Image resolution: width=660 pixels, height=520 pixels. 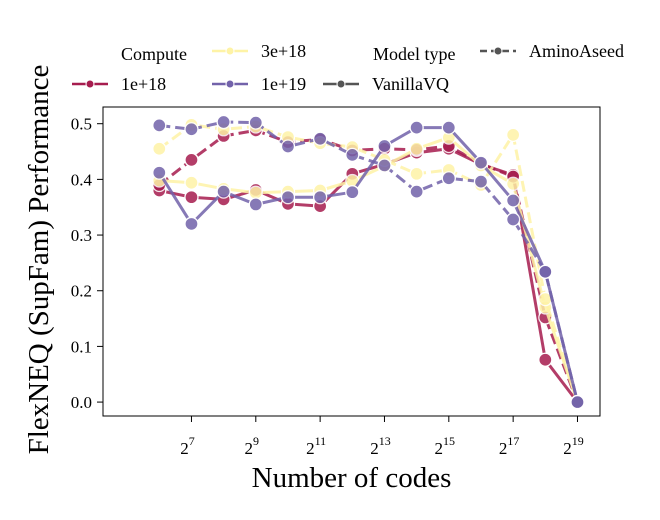 What do you see at coordinates (39, 260) in the screenshot?
I see `y-axis-title: FlexNEQ (SupFam) Performance` at bounding box center [39, 260].